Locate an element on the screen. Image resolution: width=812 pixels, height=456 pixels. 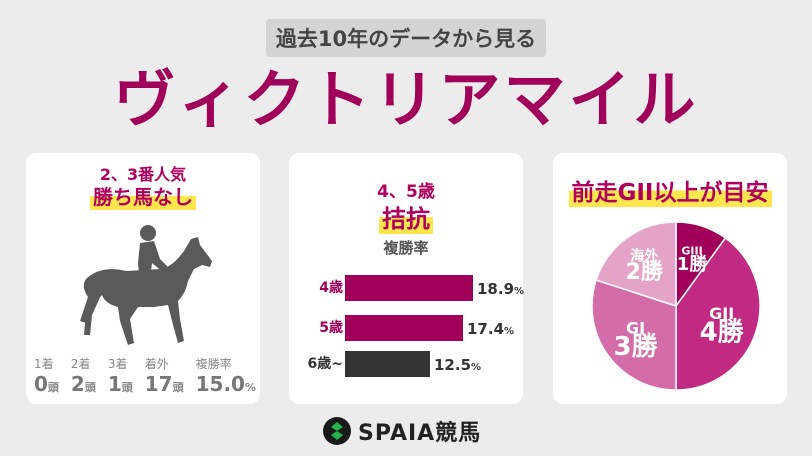
pie-slice-label: GII is located at coordinates (721, 313).